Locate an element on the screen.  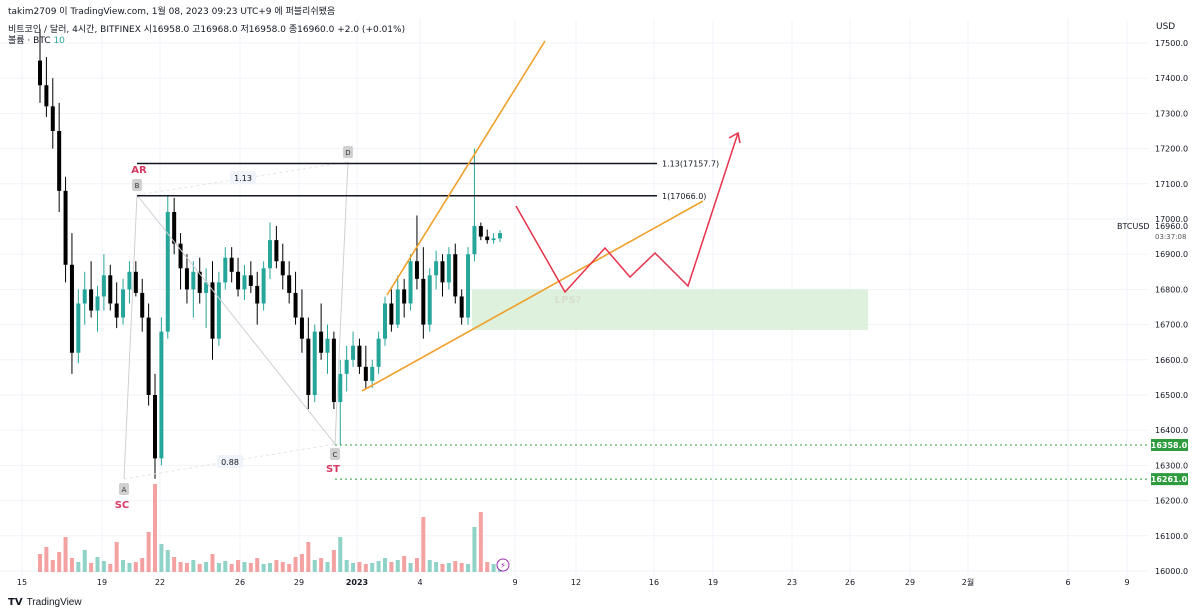
volume-legend: 볼륨 · BTC 10 is located at coordinates (36, 39).